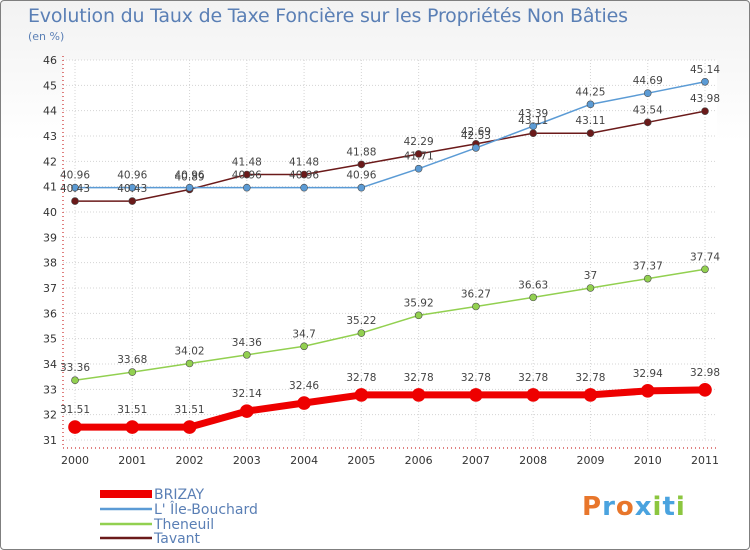  Describe the element at coordinates (75, 368) in the screenshot. I see `data-label-theneuil: 33.36` at that location.